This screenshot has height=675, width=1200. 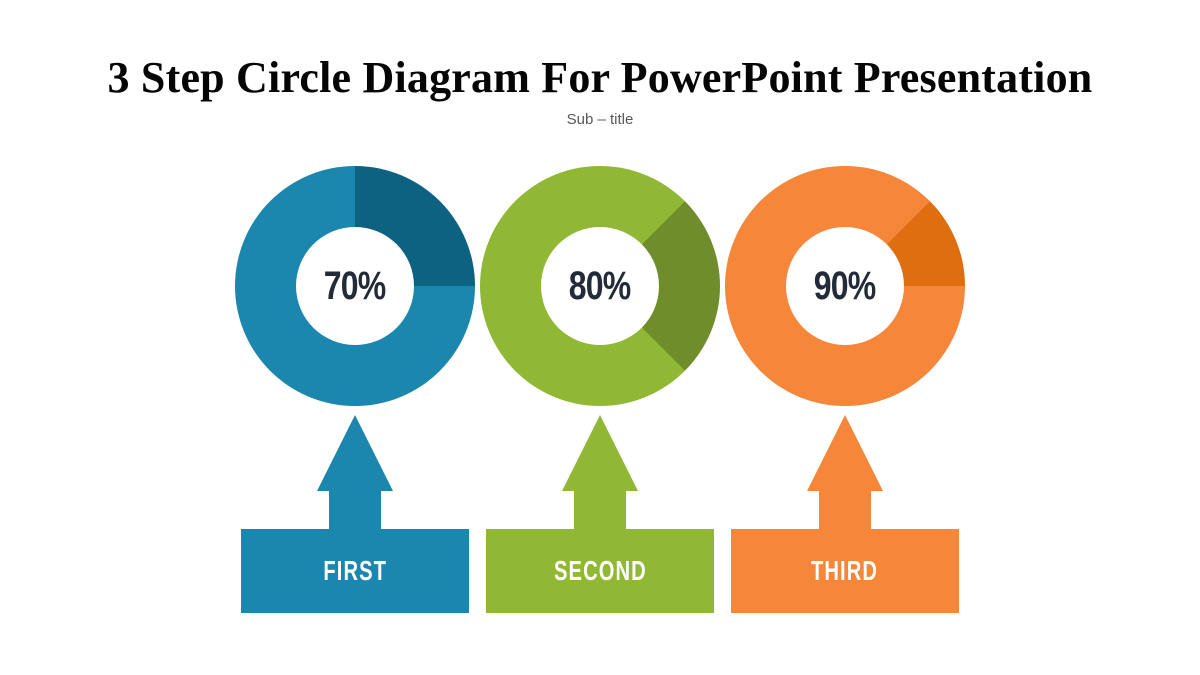 I want to click on percent-label: 80%, so click(x=600, y=285).